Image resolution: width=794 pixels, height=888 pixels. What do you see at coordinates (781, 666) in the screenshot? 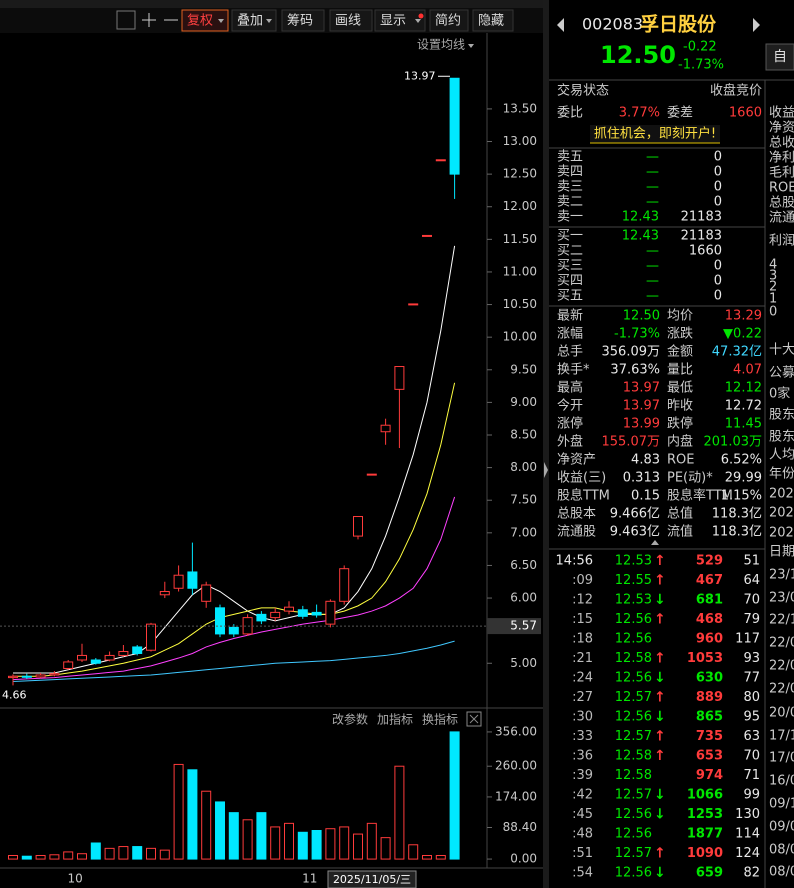
I see `side-item: 22/0` at bounding box center [781, 666].